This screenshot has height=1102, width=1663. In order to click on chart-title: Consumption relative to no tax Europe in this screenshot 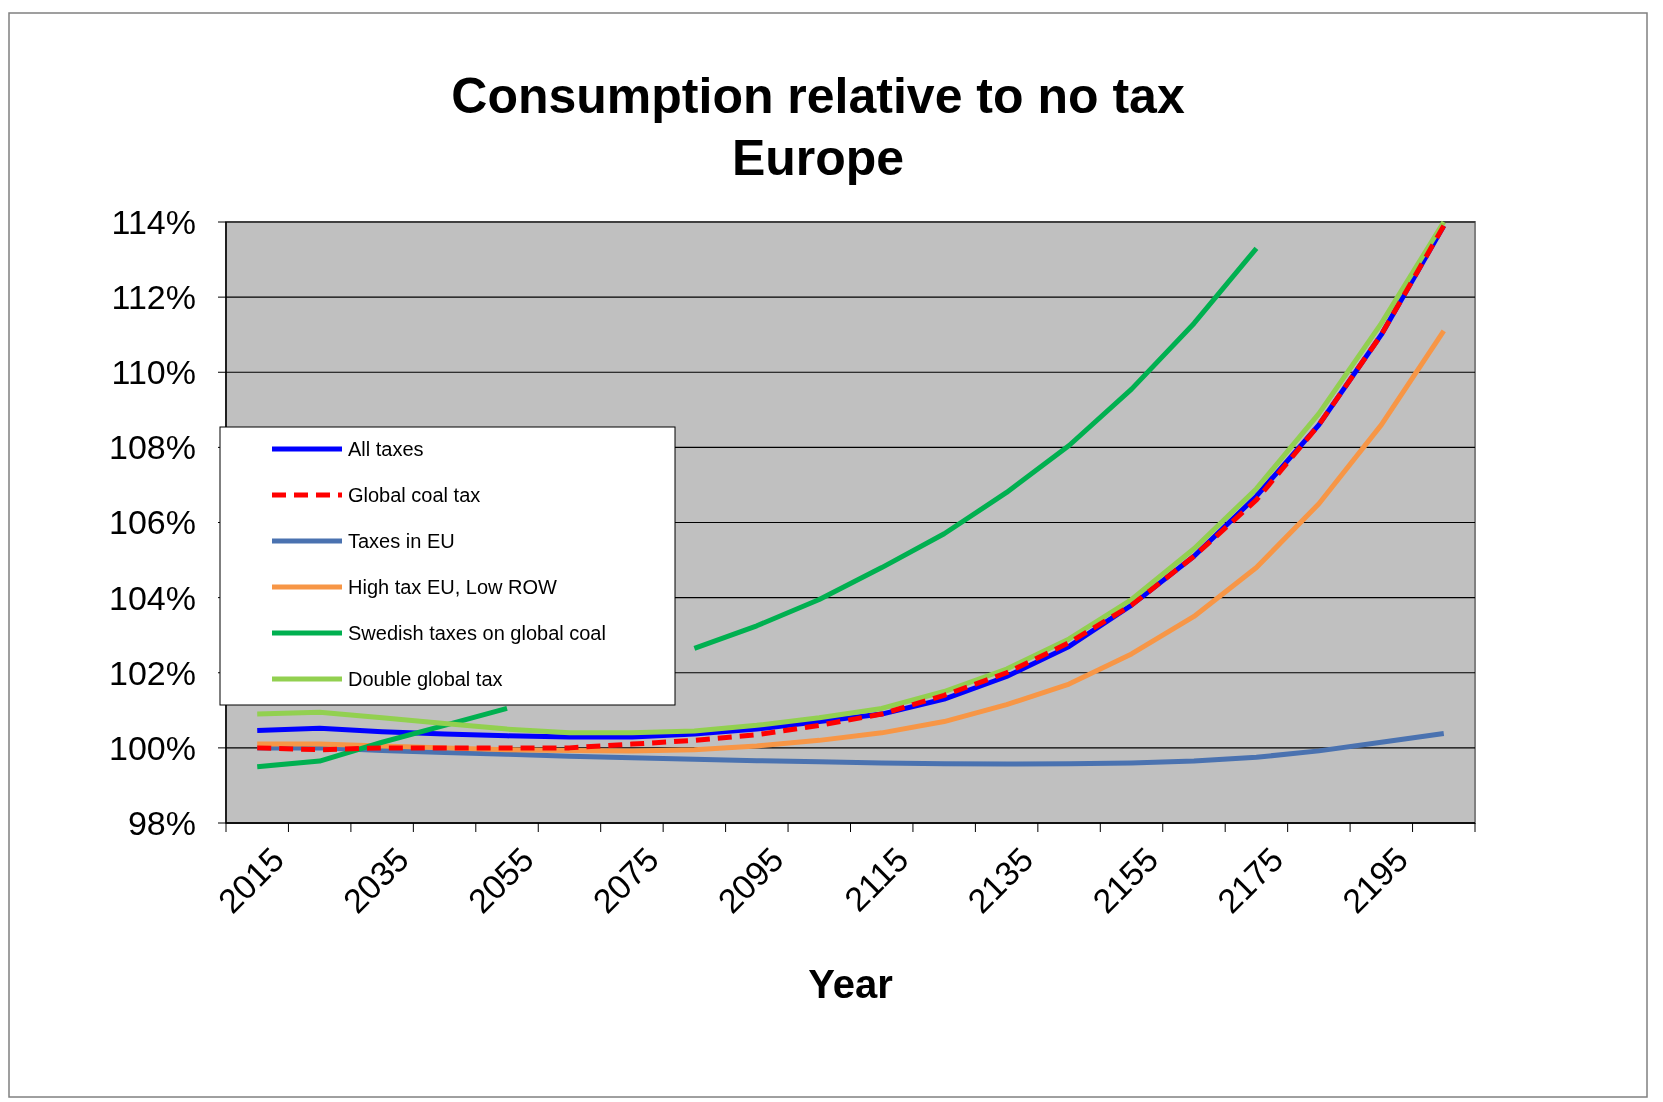, I will do `click(818, 127)`.